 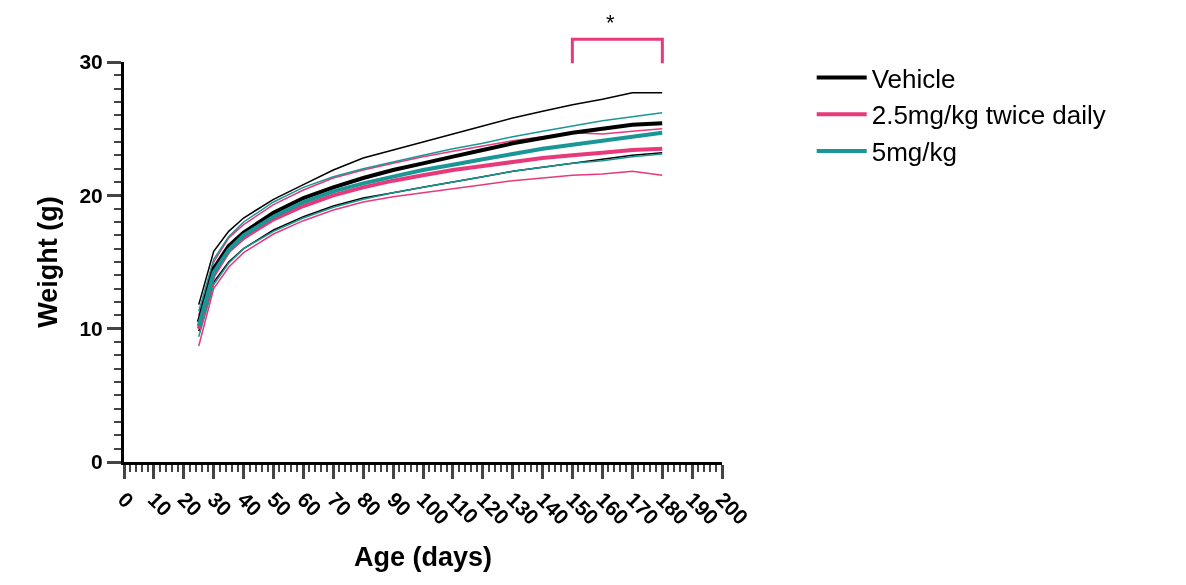 I want to click on y-tick-label: 10, so click(x=91, y=329).